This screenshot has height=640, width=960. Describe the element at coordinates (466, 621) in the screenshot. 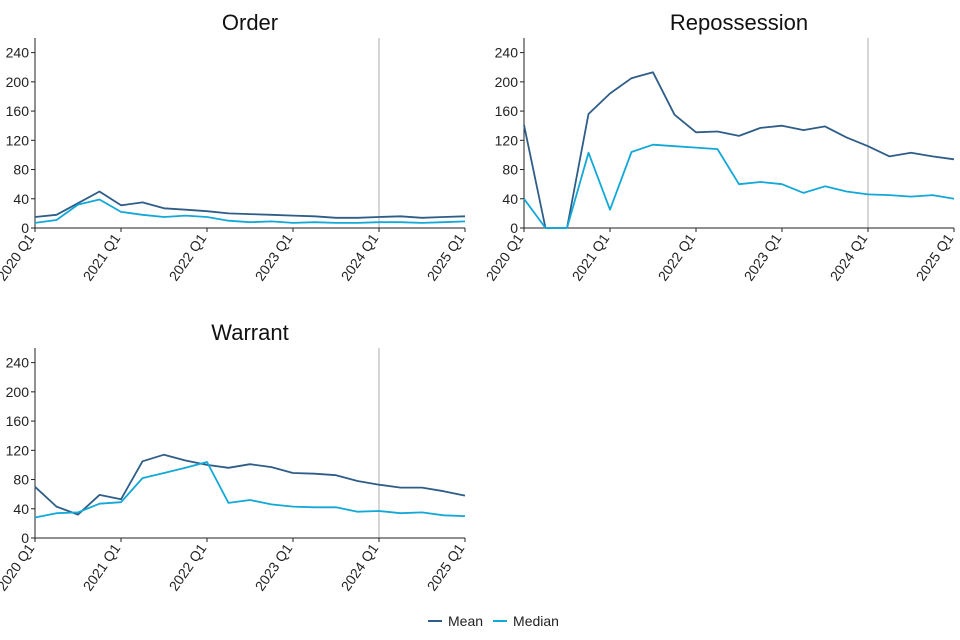

I see `legend-label-mean: Mean` at that location.